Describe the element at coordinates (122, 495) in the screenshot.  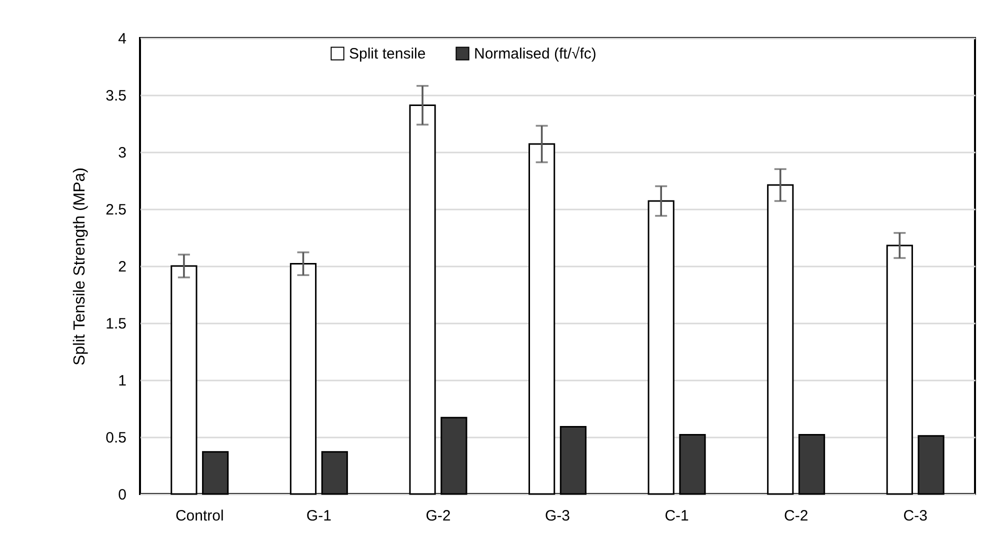
I see `y-tick-label: 0` at that location.